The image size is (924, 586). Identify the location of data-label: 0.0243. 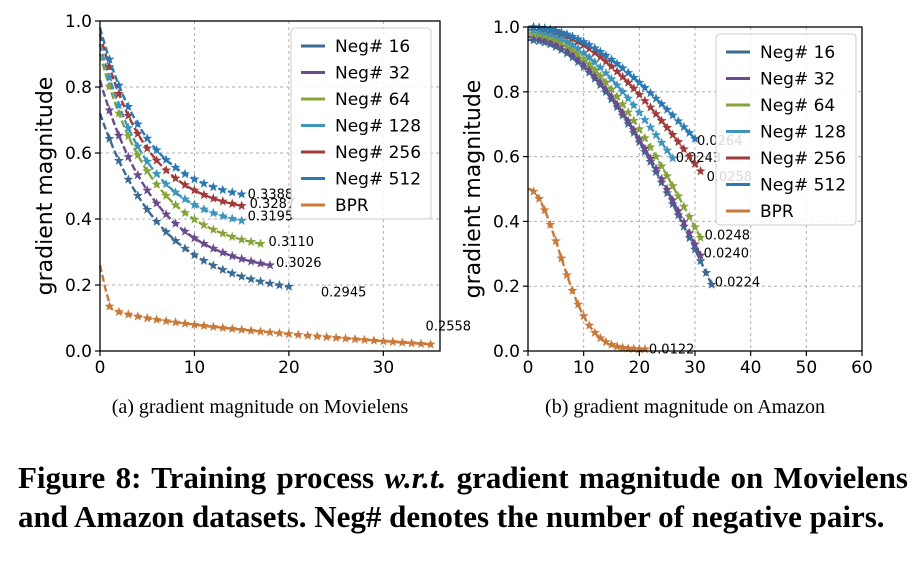
(699, 158).